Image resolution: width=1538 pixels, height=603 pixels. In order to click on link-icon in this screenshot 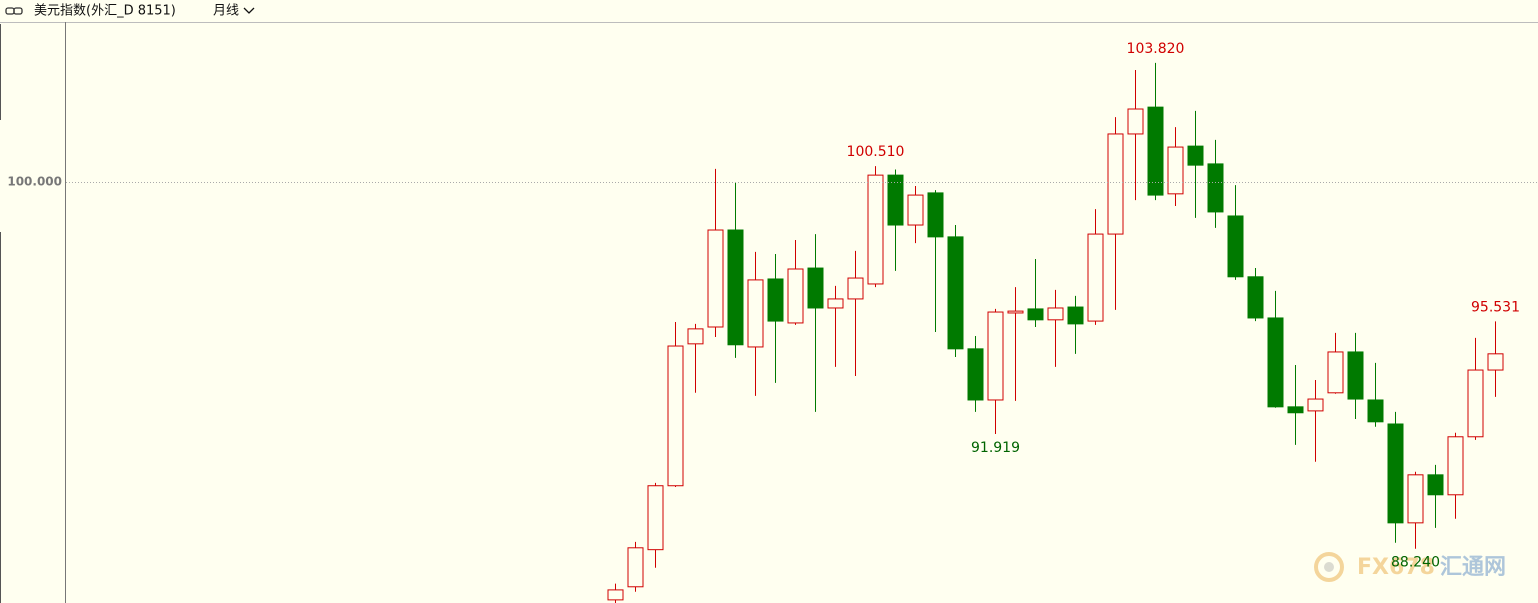, I will do `click(14, 11)`.